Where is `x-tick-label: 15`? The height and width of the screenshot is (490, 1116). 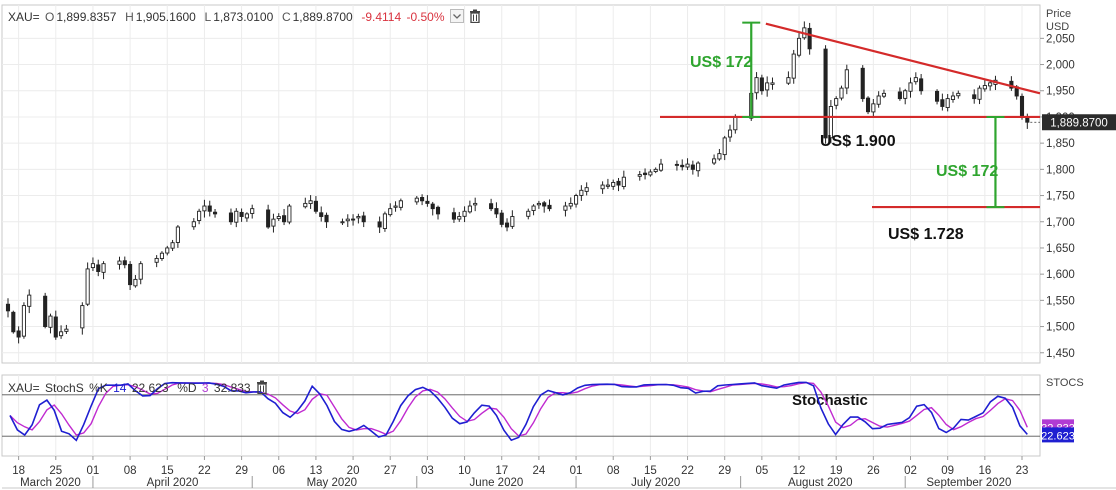 x-tick-label: 15 is located at coordinates (167, 471).